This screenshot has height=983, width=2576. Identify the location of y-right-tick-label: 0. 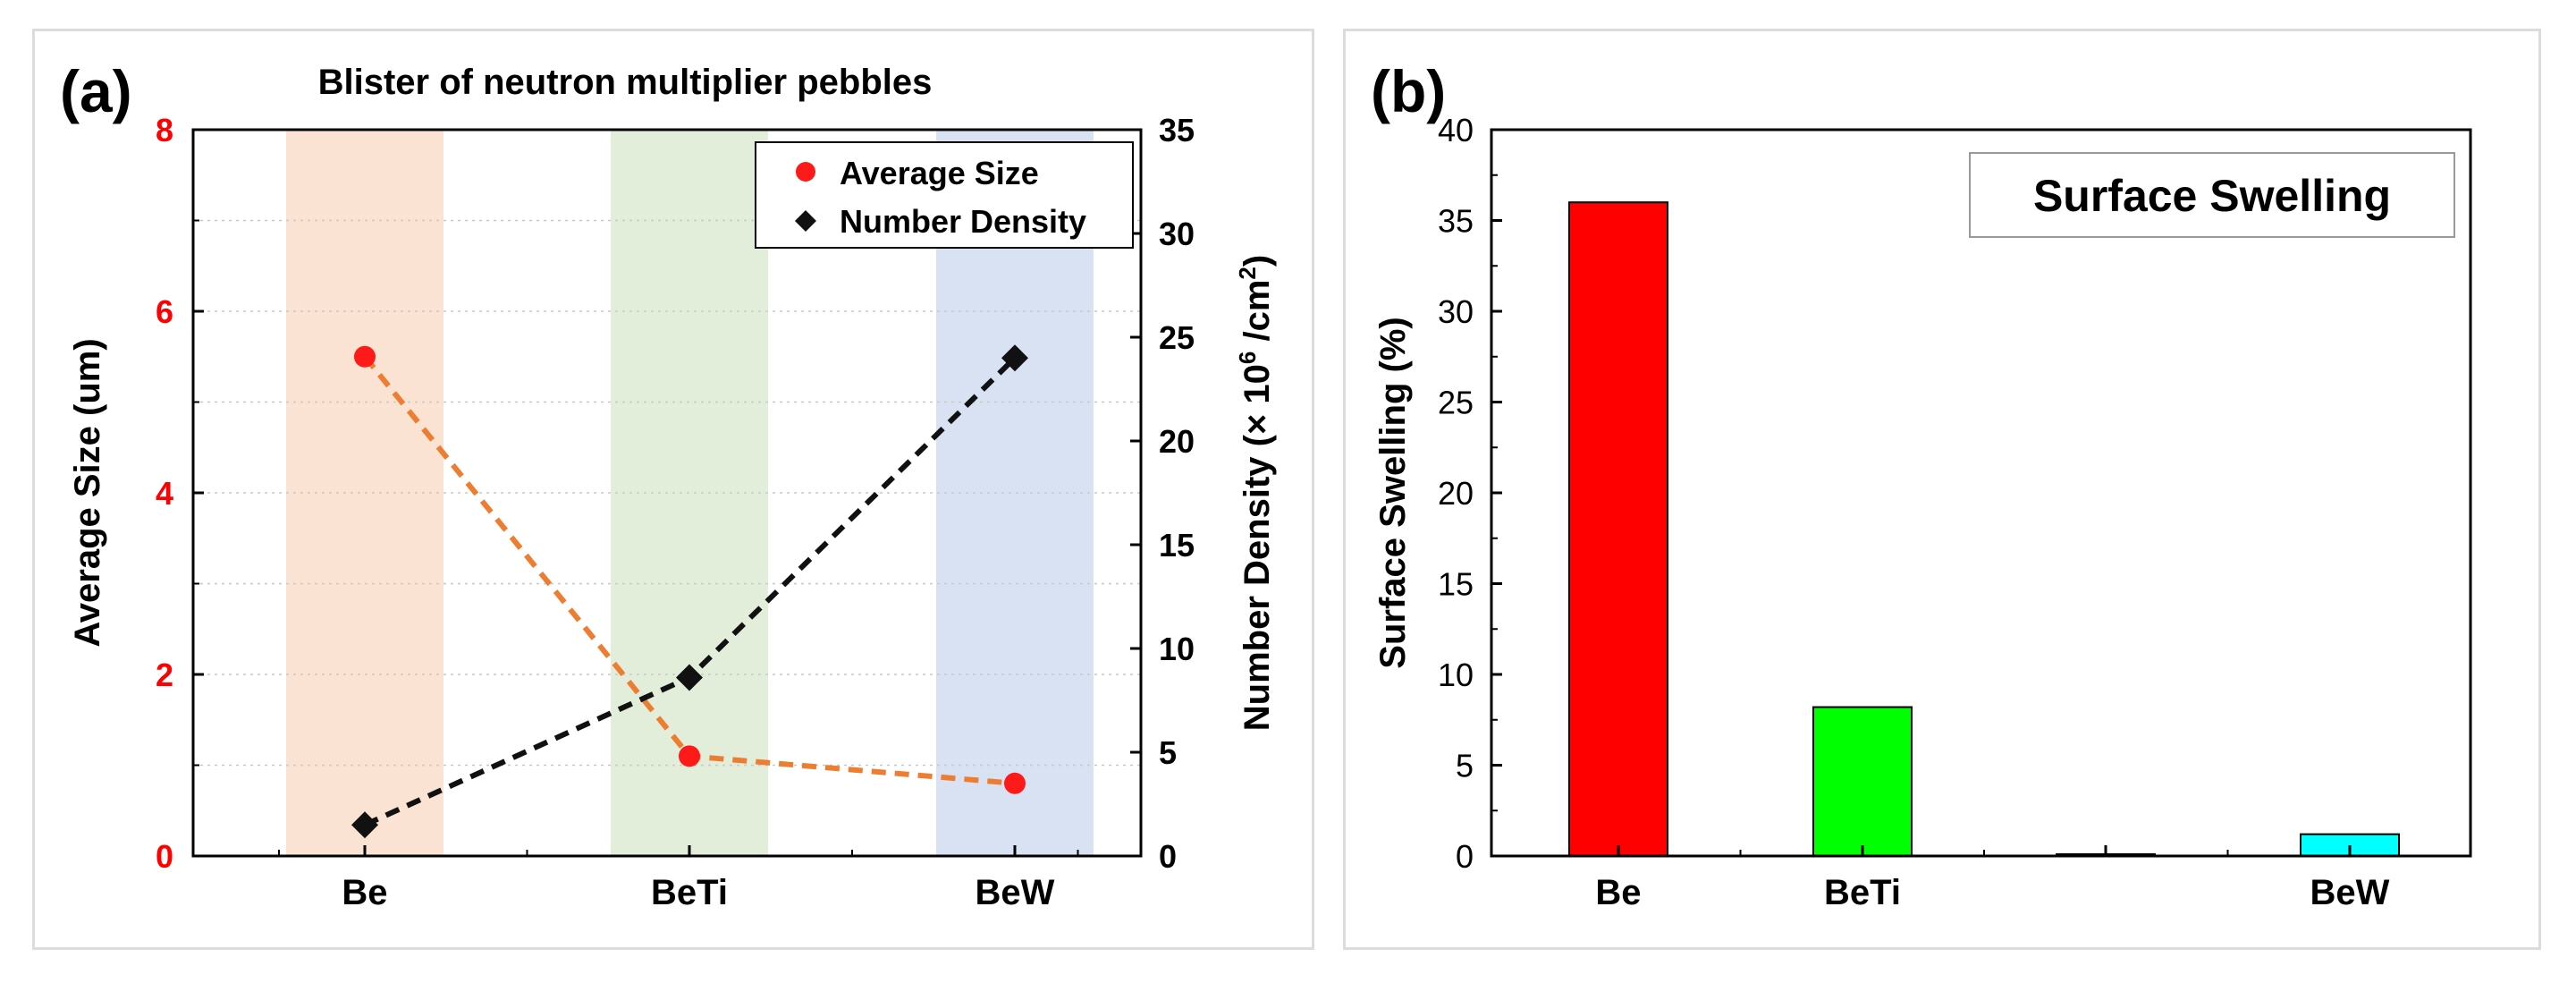
(1168, 856).